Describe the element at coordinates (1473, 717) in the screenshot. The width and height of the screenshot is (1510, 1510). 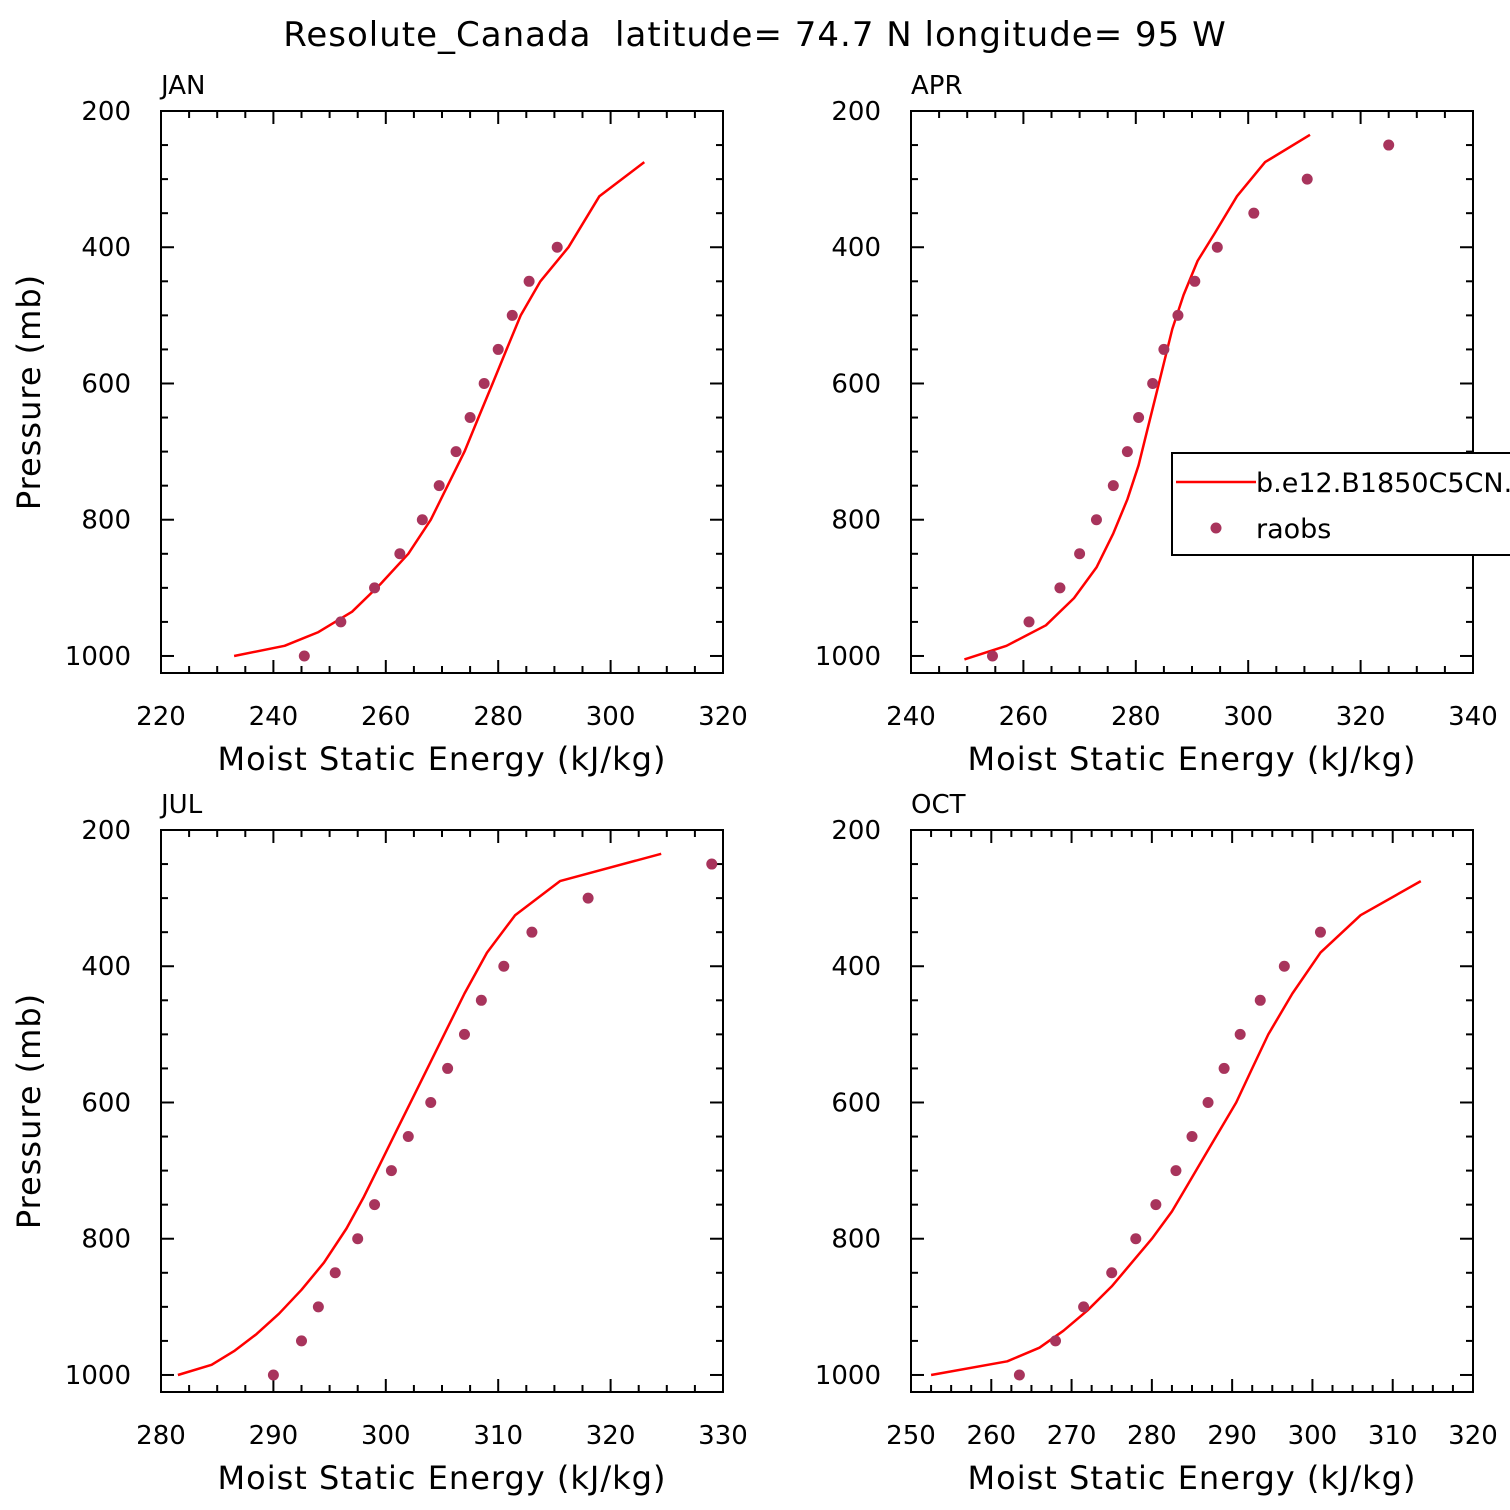
I see `x-tick-label: 340` at that location.